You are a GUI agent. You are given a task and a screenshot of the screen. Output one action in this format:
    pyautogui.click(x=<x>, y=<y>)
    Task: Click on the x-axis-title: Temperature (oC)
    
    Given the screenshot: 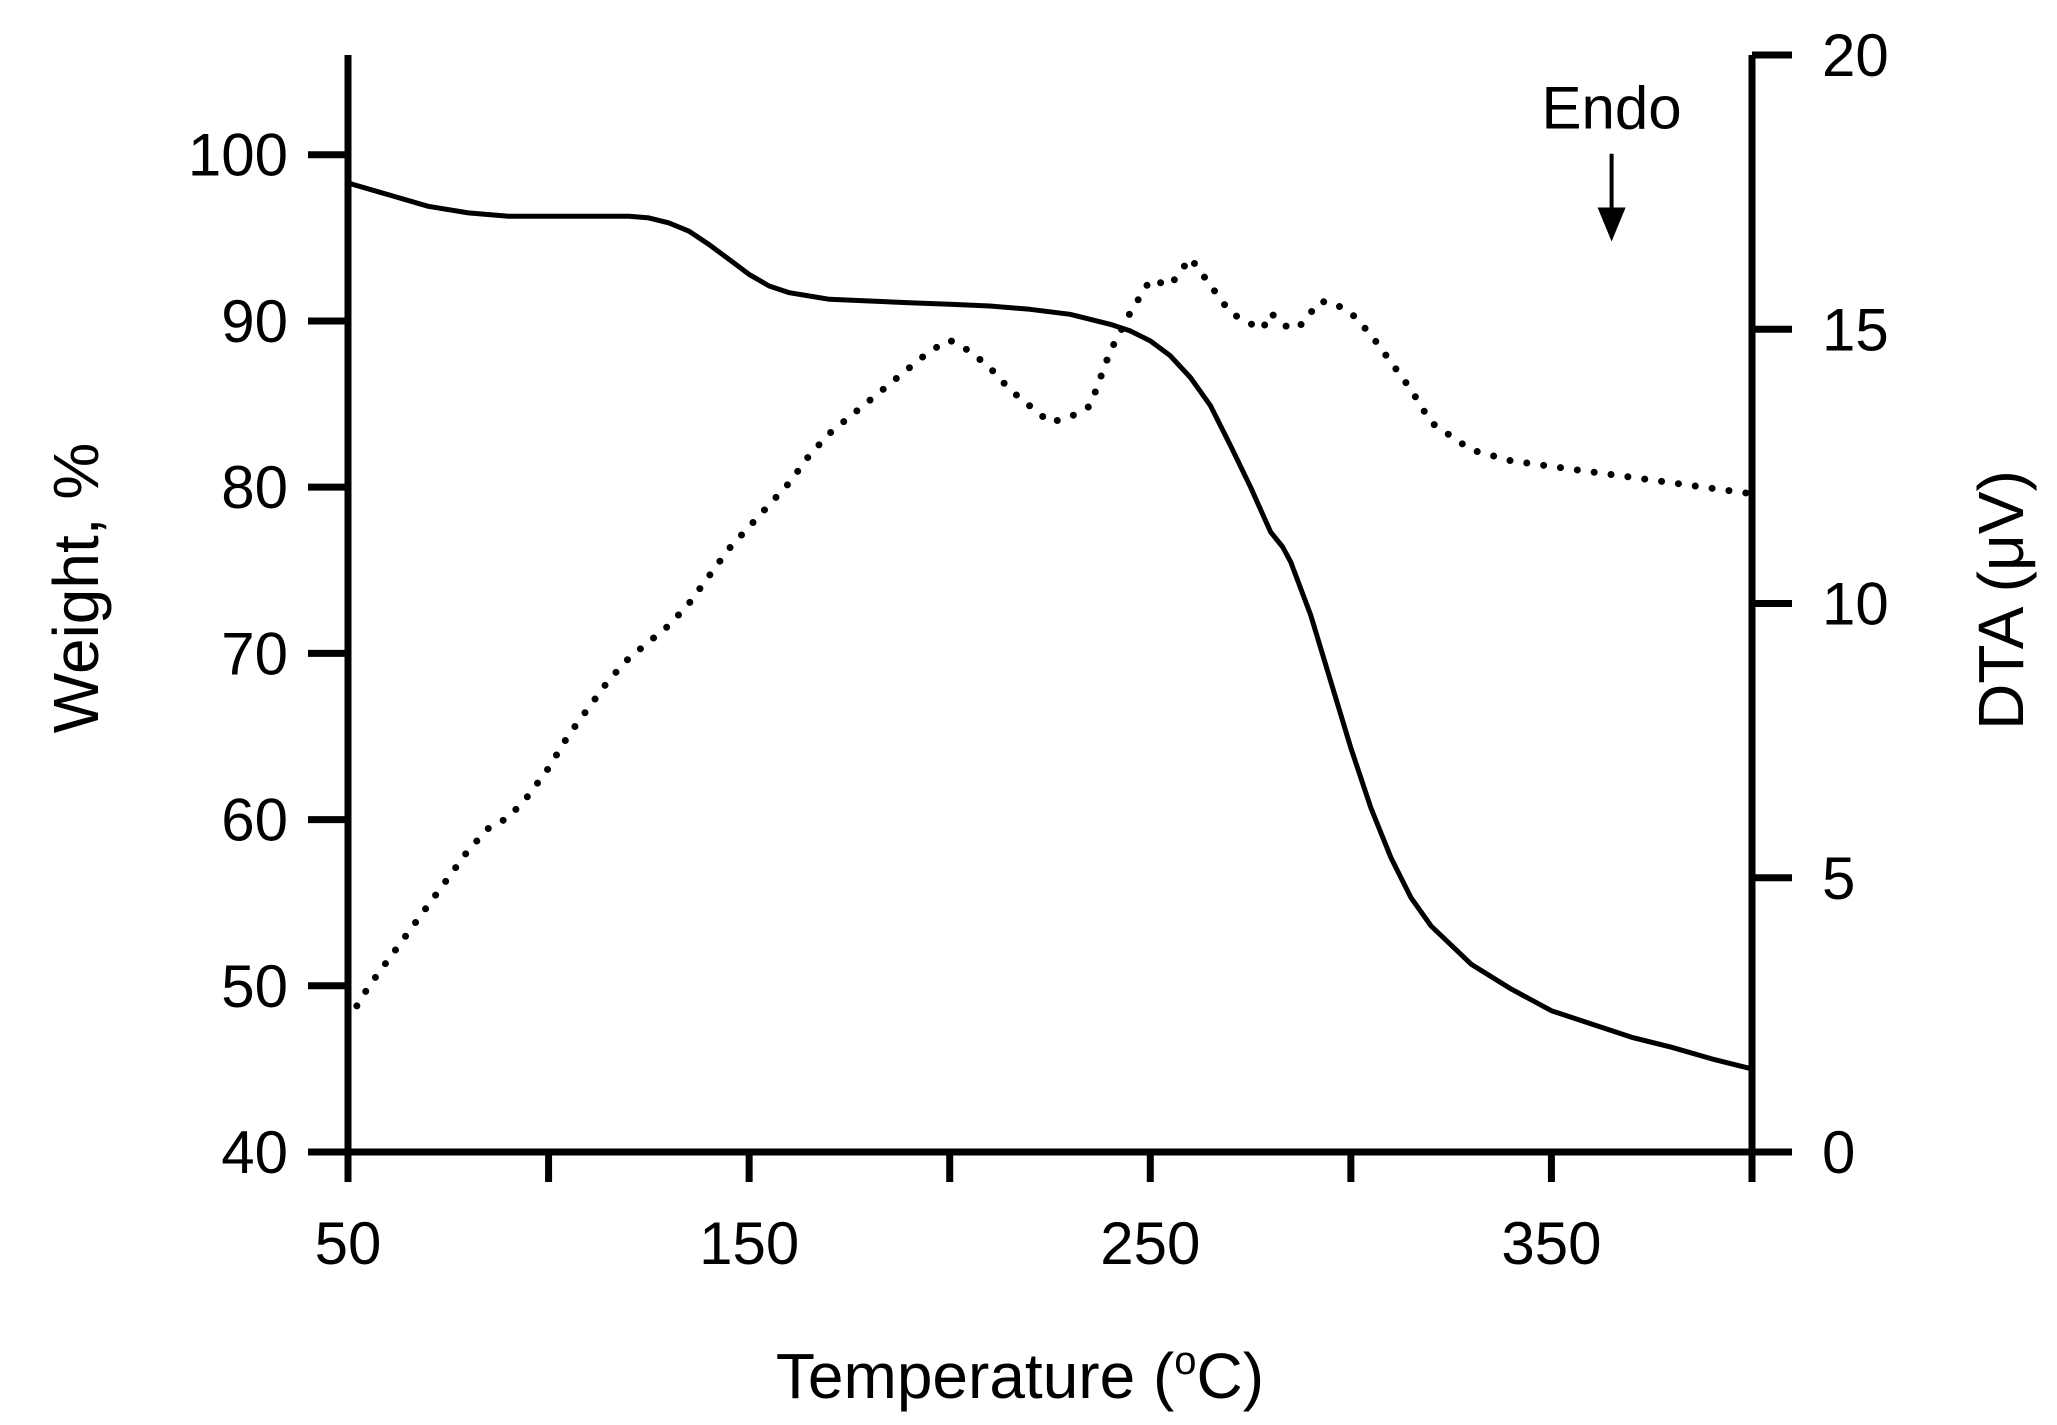 What is the action you would take?
    pyautogui.click(x=1020, y=1375)
    